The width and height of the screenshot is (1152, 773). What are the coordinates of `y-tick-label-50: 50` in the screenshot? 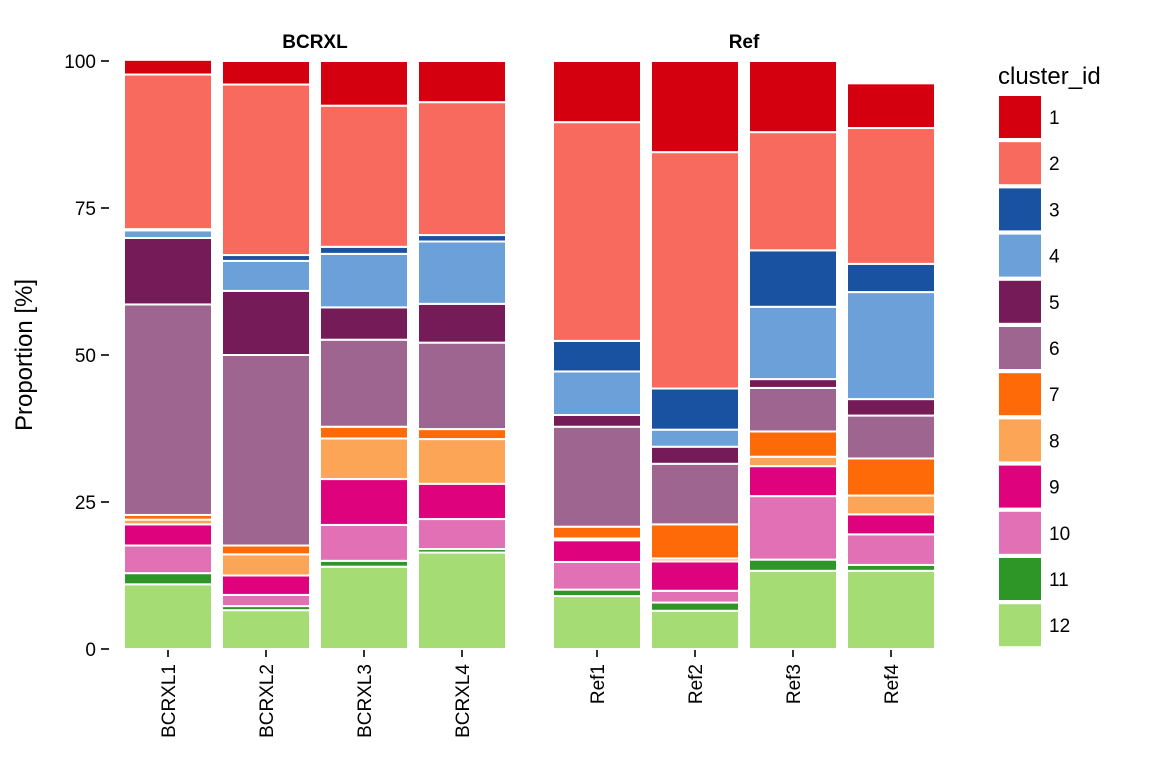 It's located at (85, 356).